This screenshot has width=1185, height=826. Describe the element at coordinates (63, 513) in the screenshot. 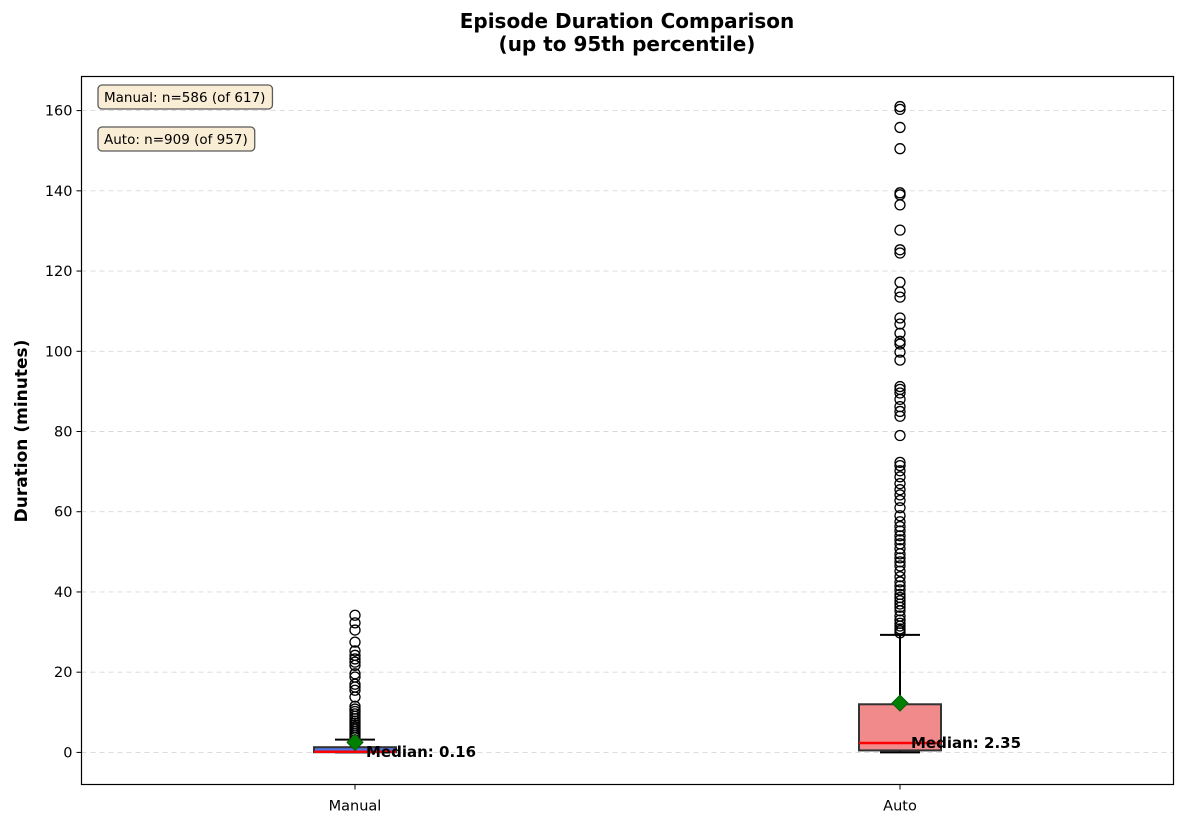

I see `y-tick-label: 60` at that location.